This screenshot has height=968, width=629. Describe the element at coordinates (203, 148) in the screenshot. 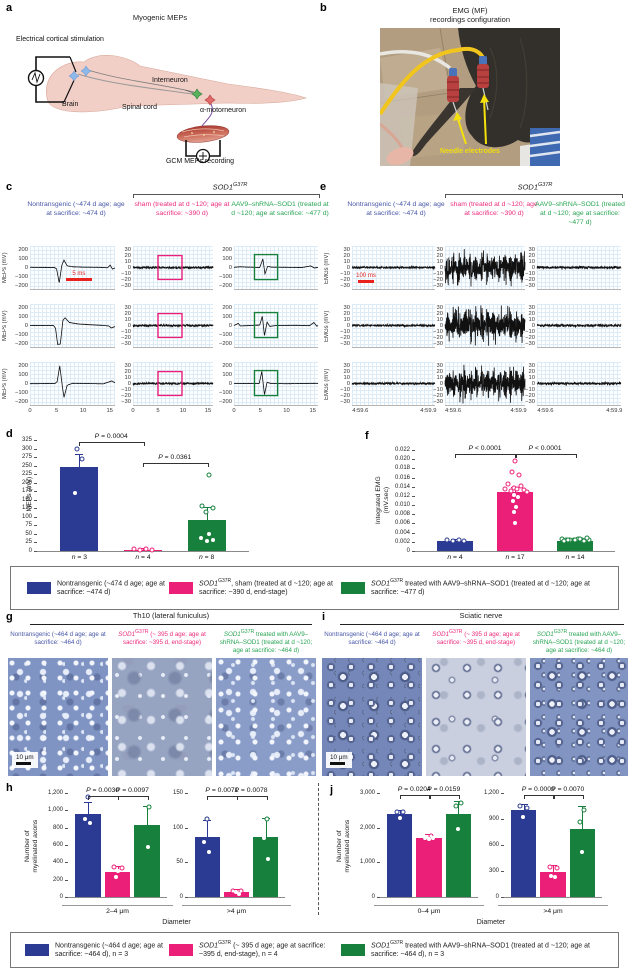

I see `recording-wires` at that location.